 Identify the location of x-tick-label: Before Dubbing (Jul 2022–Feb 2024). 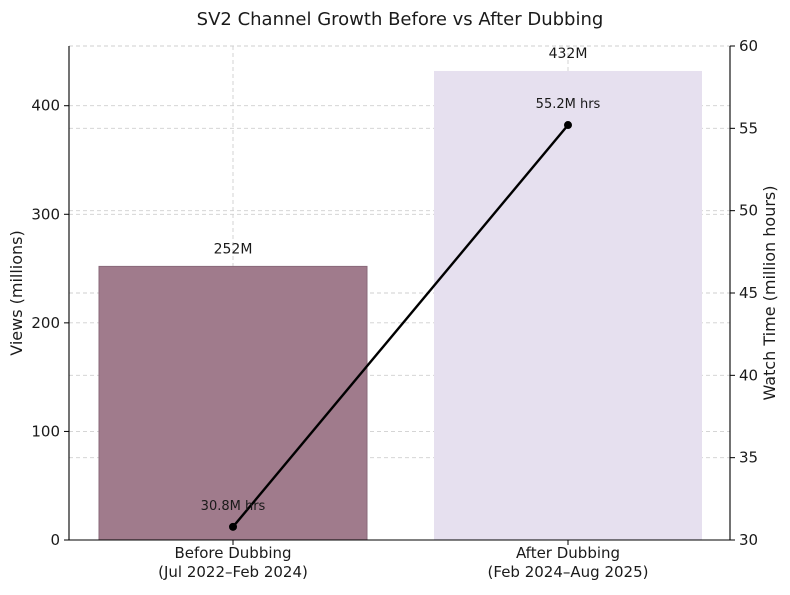
(233, 562).